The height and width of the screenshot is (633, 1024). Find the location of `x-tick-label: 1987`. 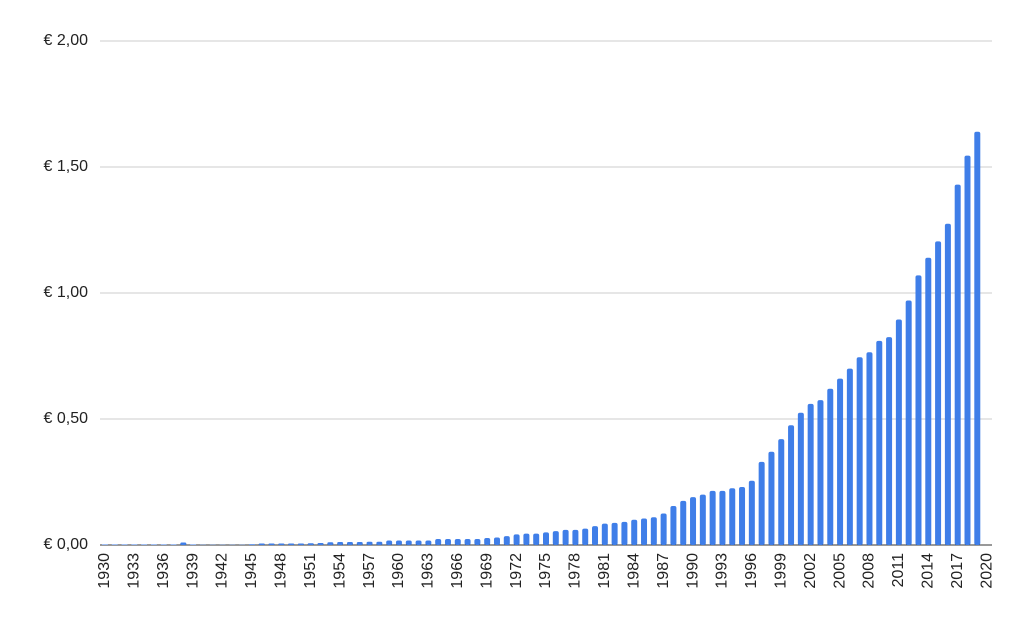

x-tick-label: 1987 is located at coordinates (663, 571).